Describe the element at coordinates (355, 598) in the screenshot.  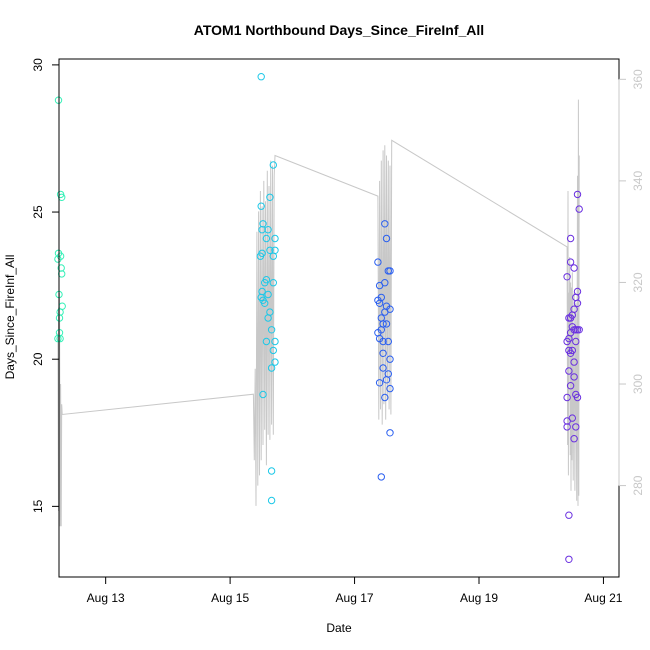
I see `x-tick-label: Aug 17` at that location.